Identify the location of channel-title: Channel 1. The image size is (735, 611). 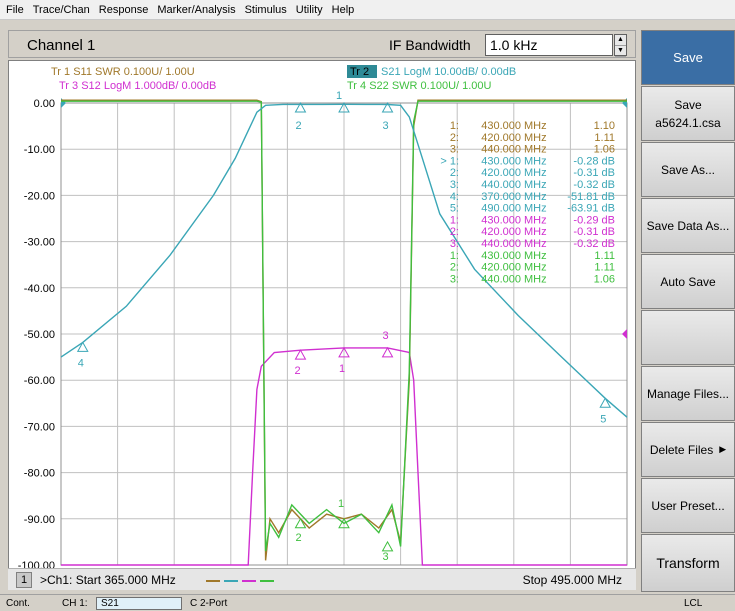
(61, 45).